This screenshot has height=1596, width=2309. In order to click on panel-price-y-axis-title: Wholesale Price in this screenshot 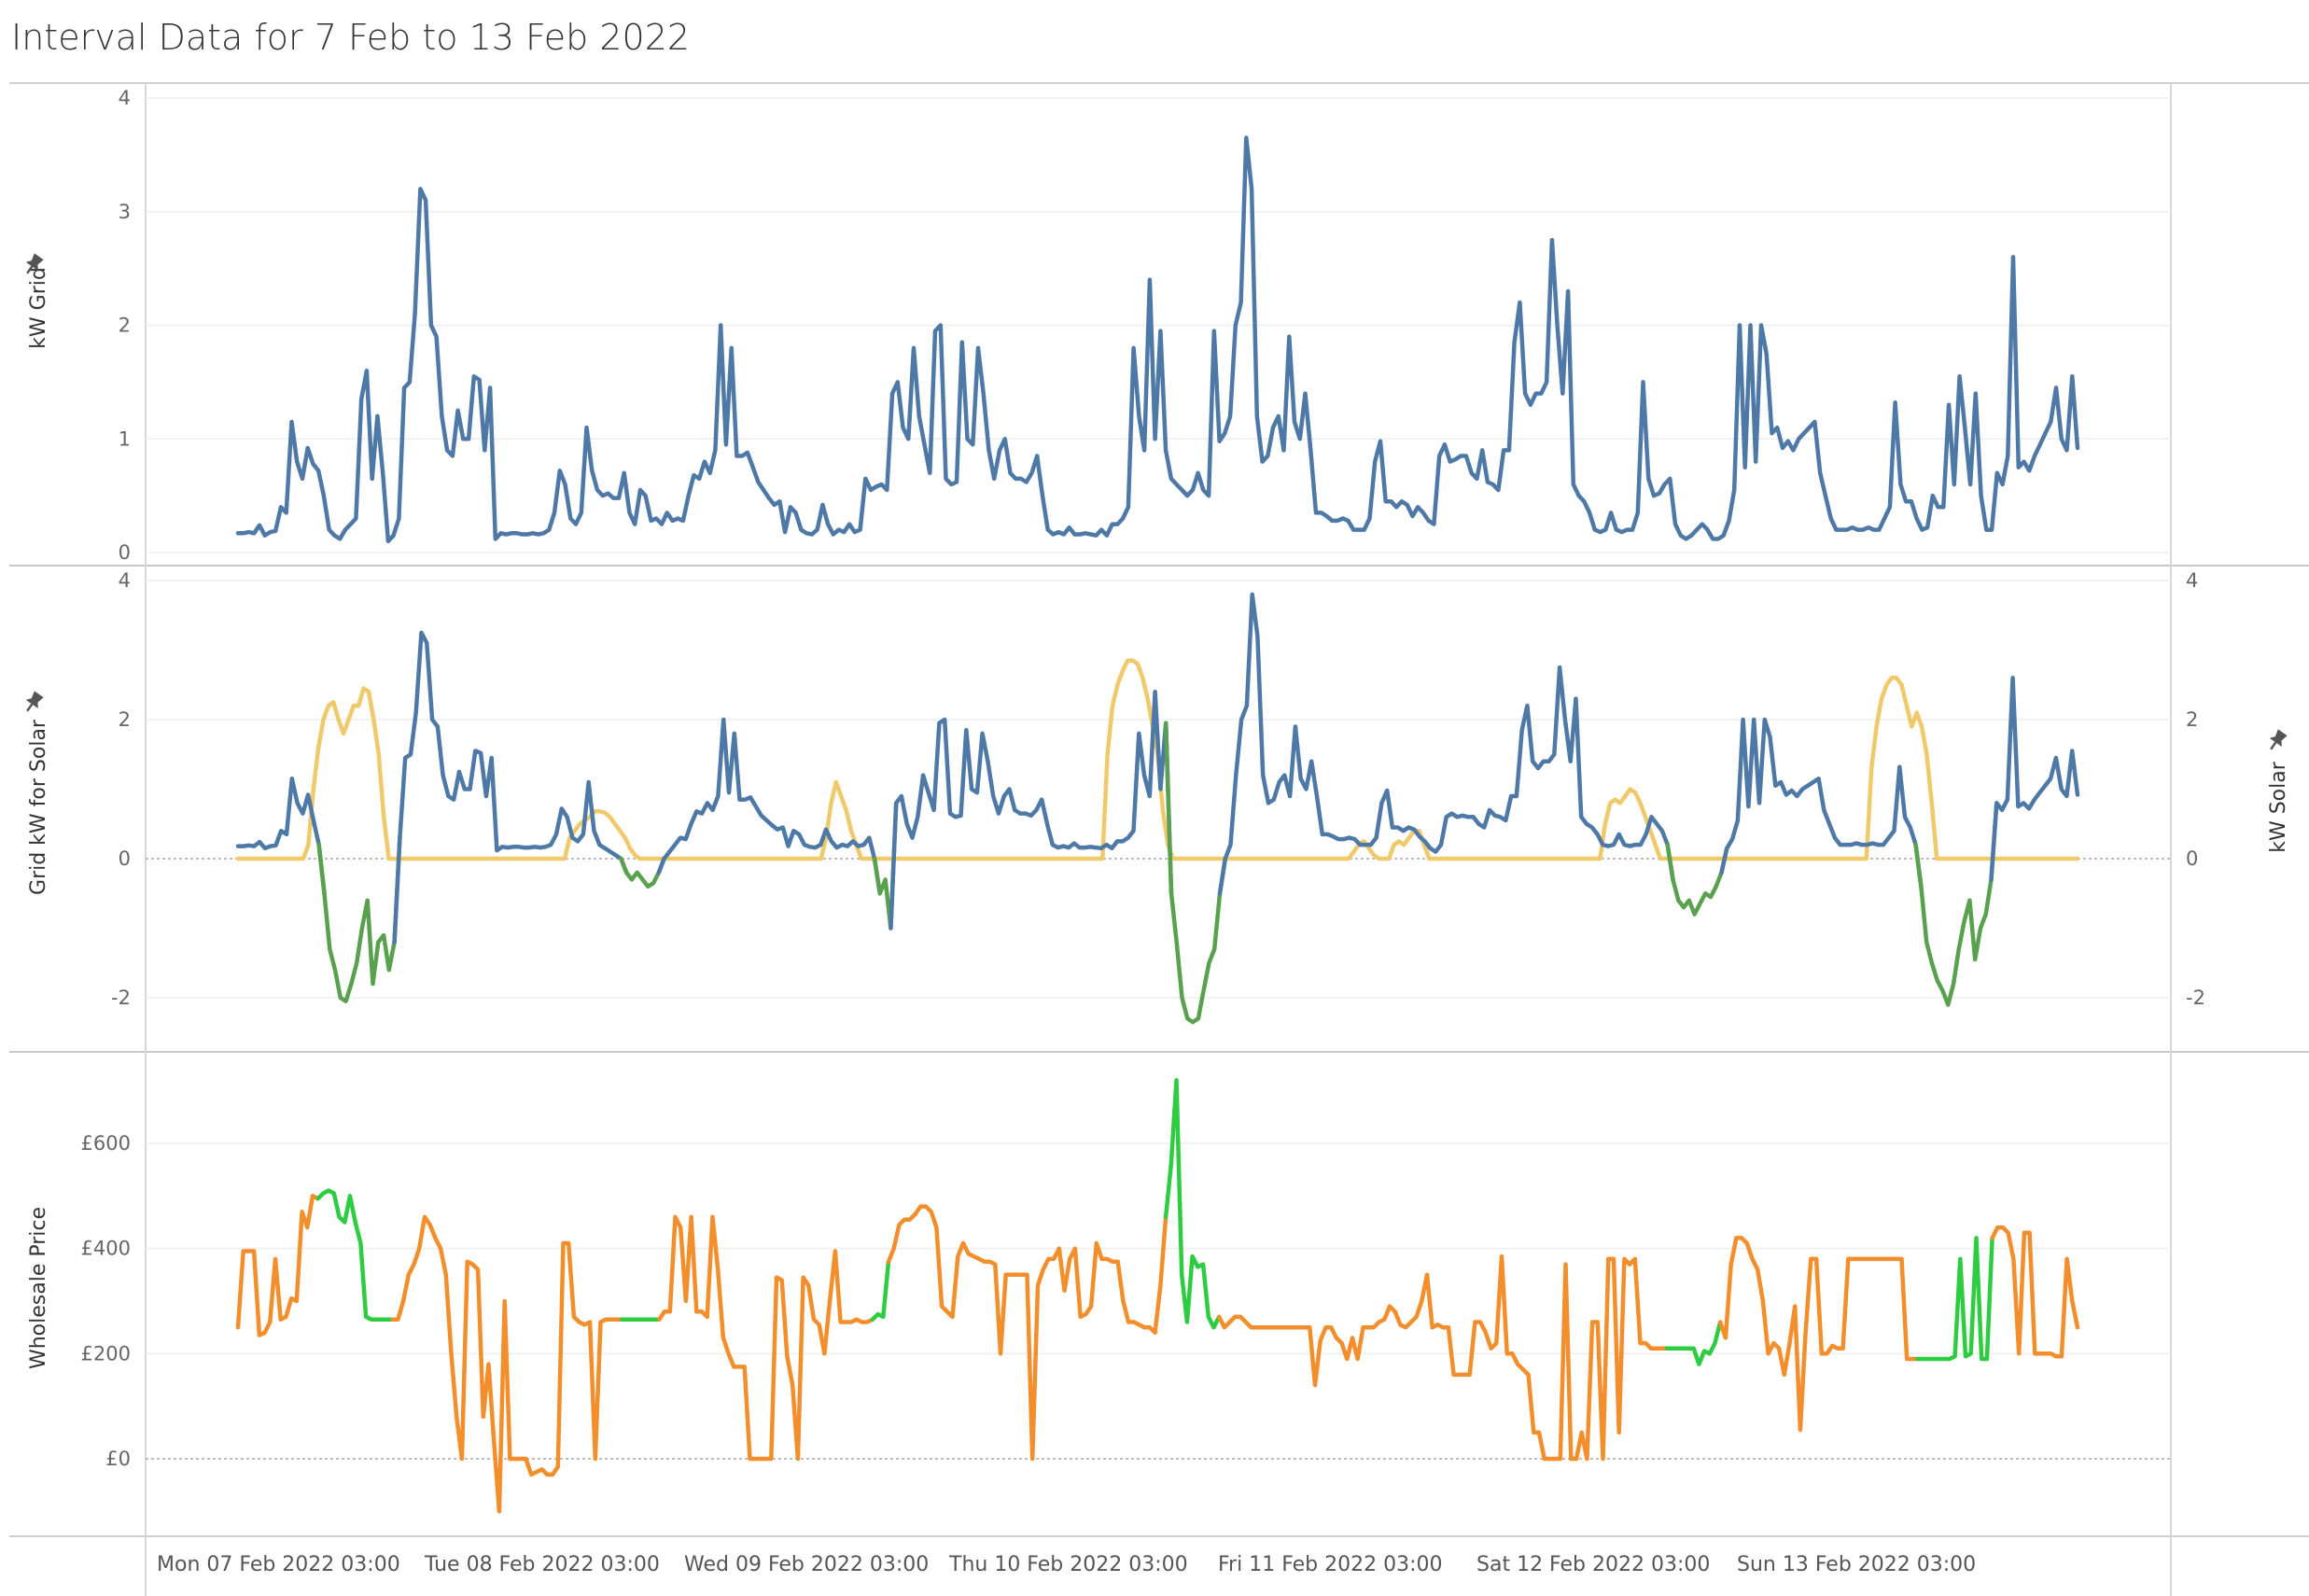, I will do `click(38, 1288)`.